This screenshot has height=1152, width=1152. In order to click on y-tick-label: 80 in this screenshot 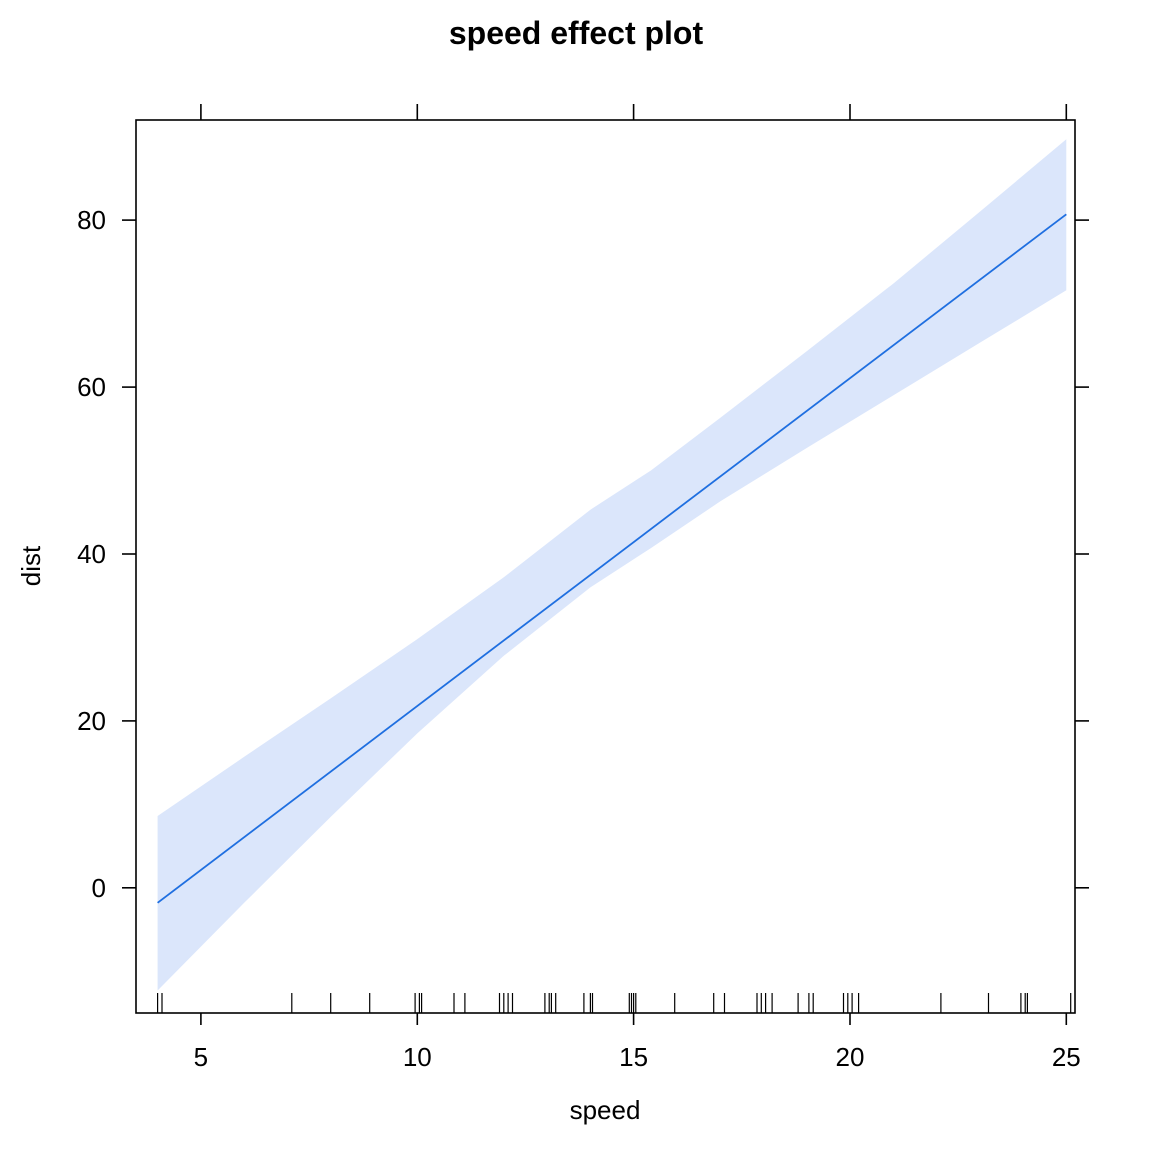, I will do `click(91, 220)`.